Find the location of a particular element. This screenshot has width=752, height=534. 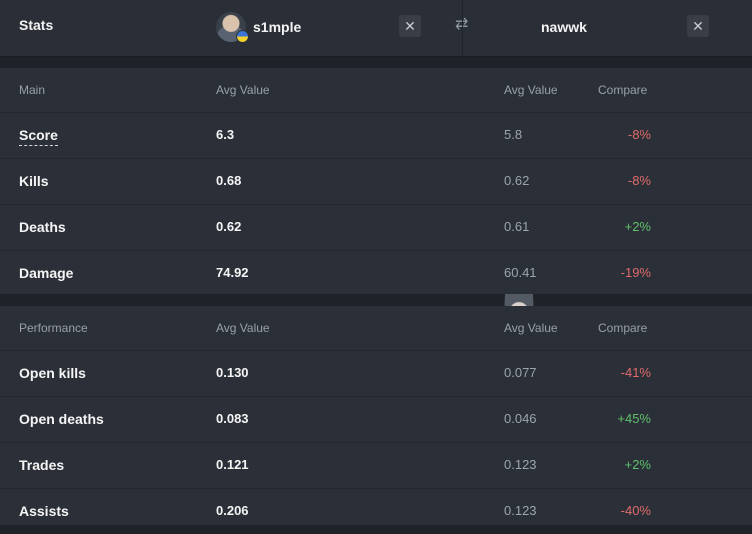

section-title: Performance is located at coordinates (53, 328).